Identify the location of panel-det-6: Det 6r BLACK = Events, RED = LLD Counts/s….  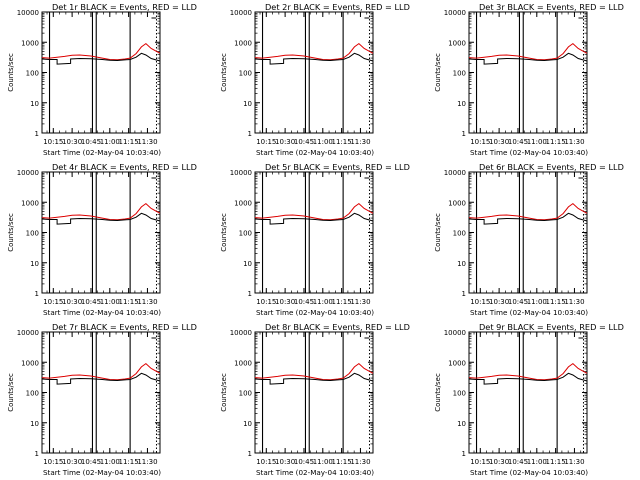
(529, 239).